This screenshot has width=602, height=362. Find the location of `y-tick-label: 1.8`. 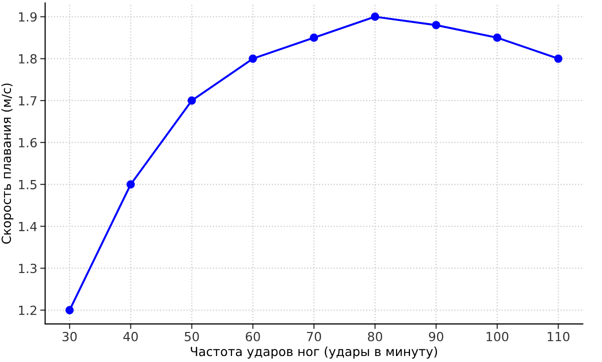

y-tick-label: 1.8 is located at coordinates (28, 59).